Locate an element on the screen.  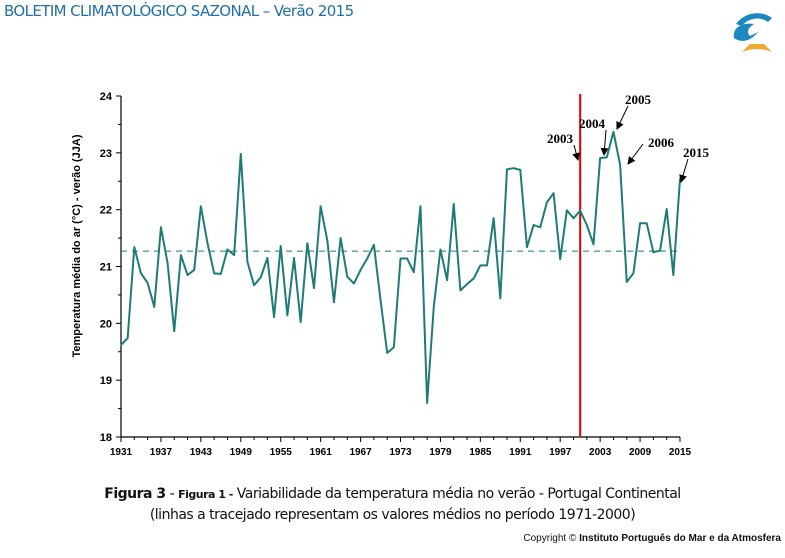
y-tick-label: 21 is located at coordinates (106, 268).